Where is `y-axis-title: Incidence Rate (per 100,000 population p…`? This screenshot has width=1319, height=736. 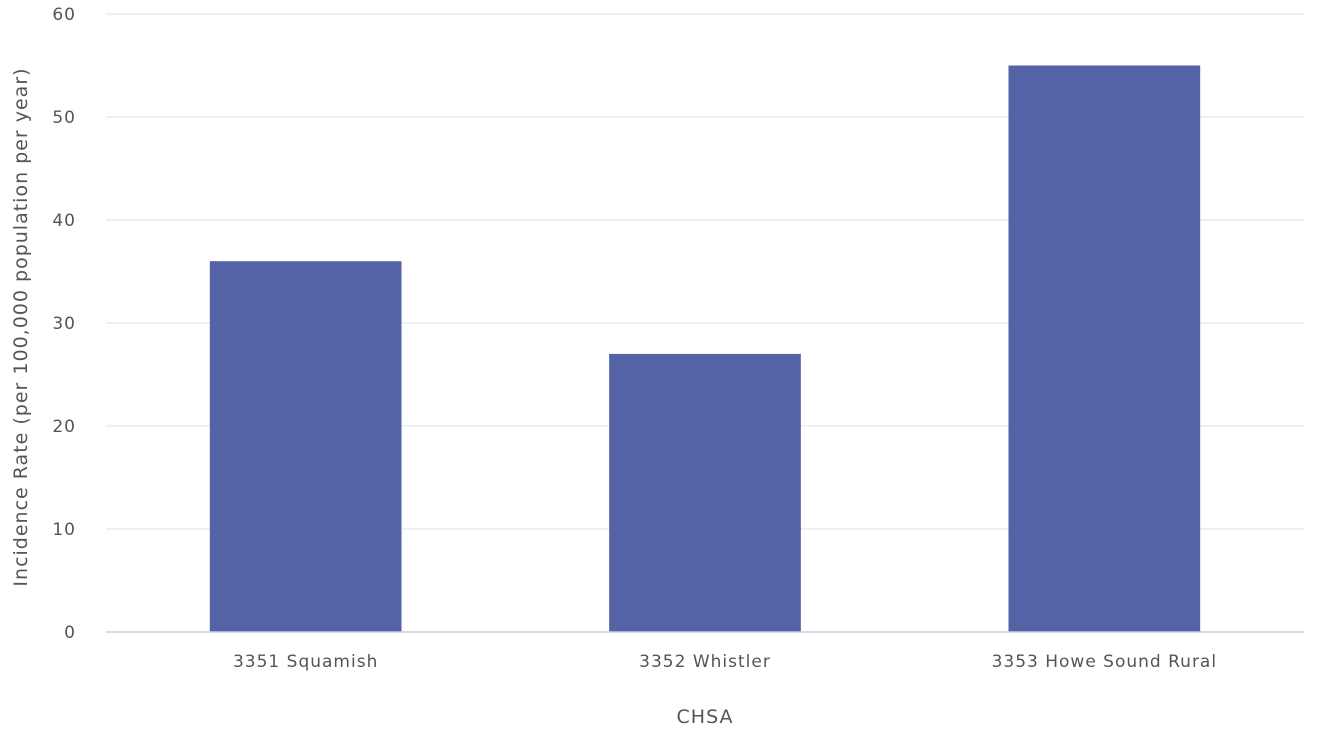
y-axis-title: Incidence Rate (per 100,000 population p… is located at coordinates (21, 326).